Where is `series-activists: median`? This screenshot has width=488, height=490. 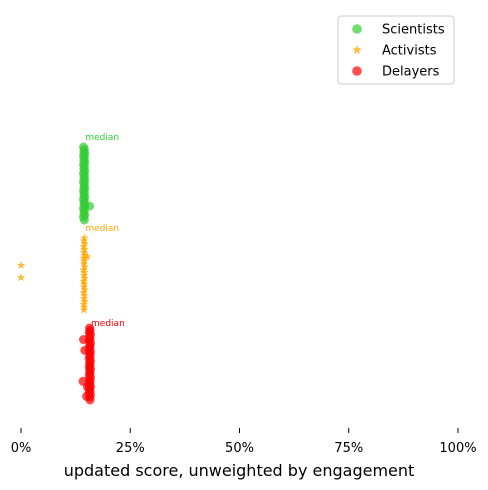
series-activists: median is located at coordinates (67, 269).